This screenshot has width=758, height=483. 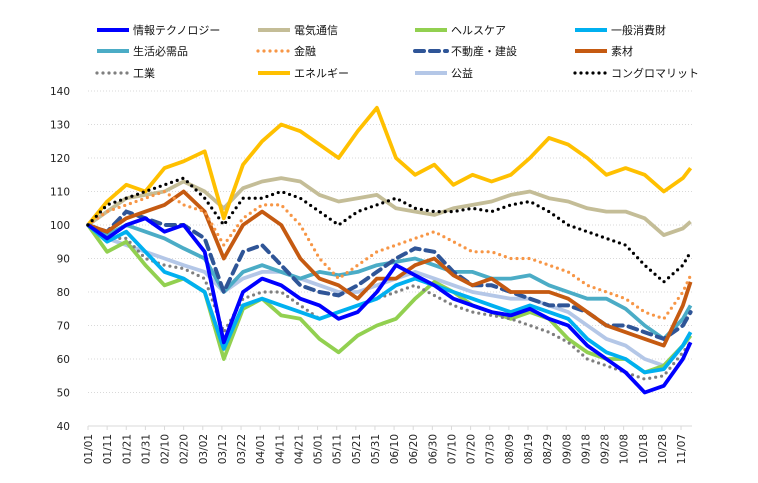 I want to click on y-tick-label: 140, so click(x=60, y=92).